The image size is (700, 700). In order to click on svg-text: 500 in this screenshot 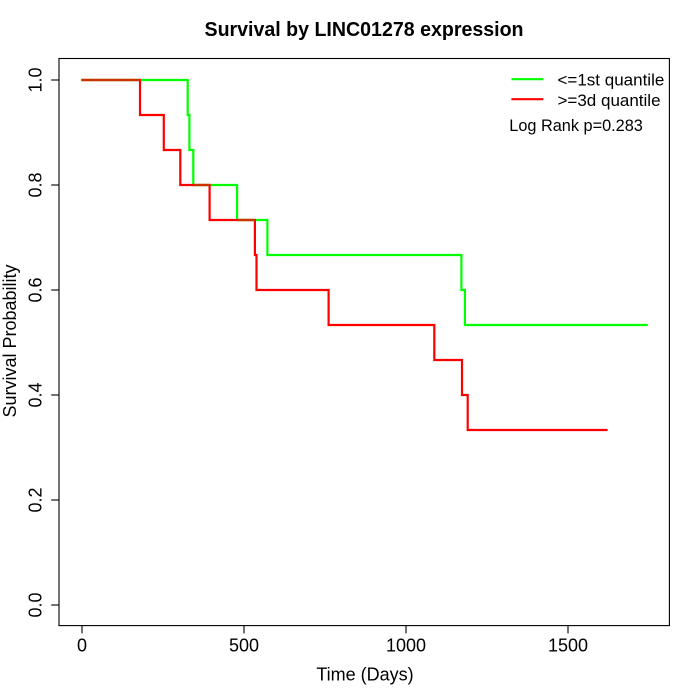, I will do `click(244, 645)`.